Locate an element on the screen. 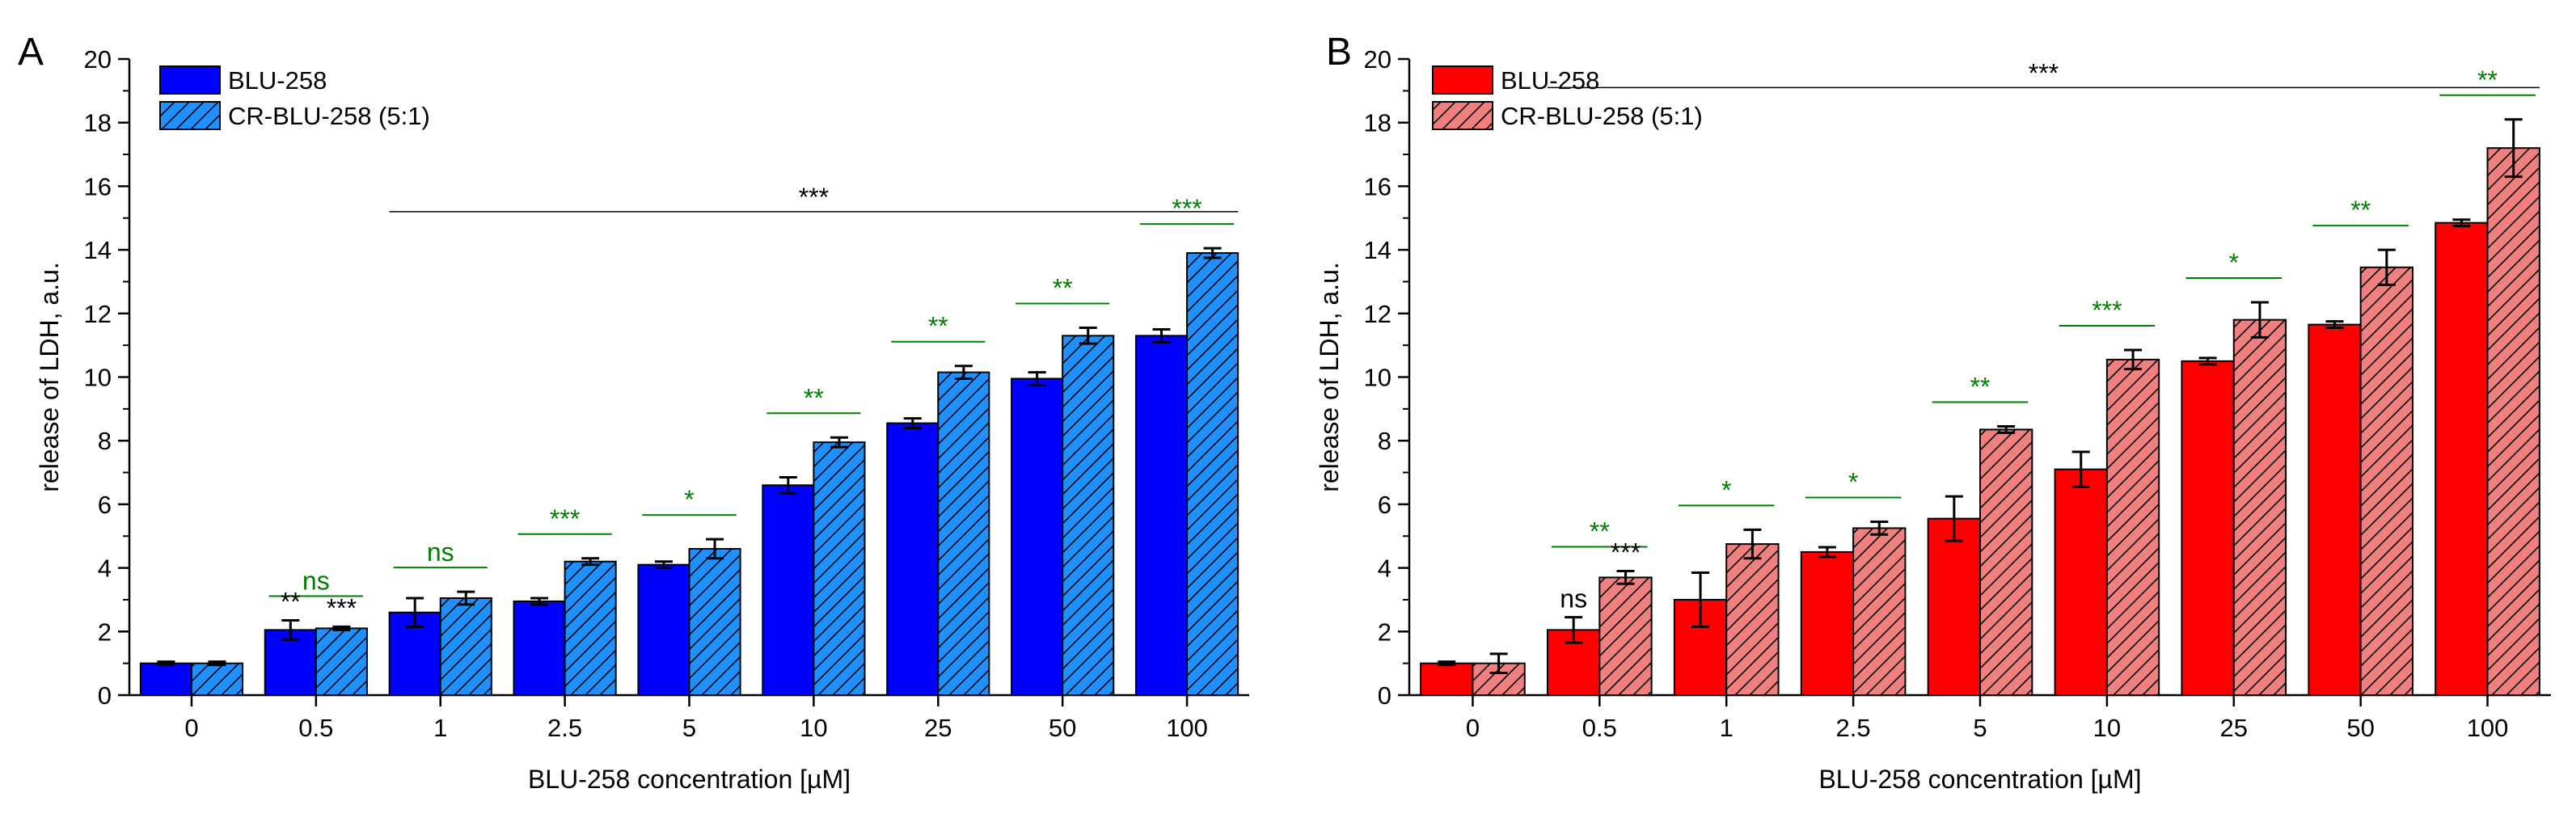 The width and height of the screenshot is (2576, 818). panel-label: A is located at coordinates (31, 52).